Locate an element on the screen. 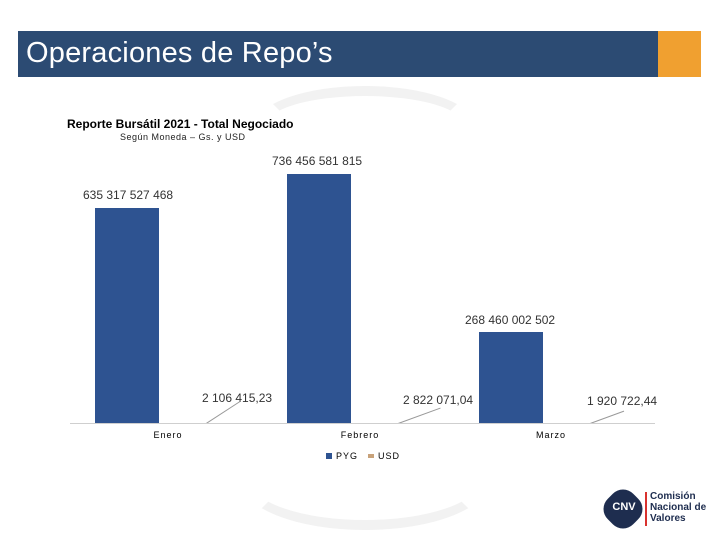 This screenshot has width=720, height=540. legend-swatch-usd is located at coordinates (371, 456).